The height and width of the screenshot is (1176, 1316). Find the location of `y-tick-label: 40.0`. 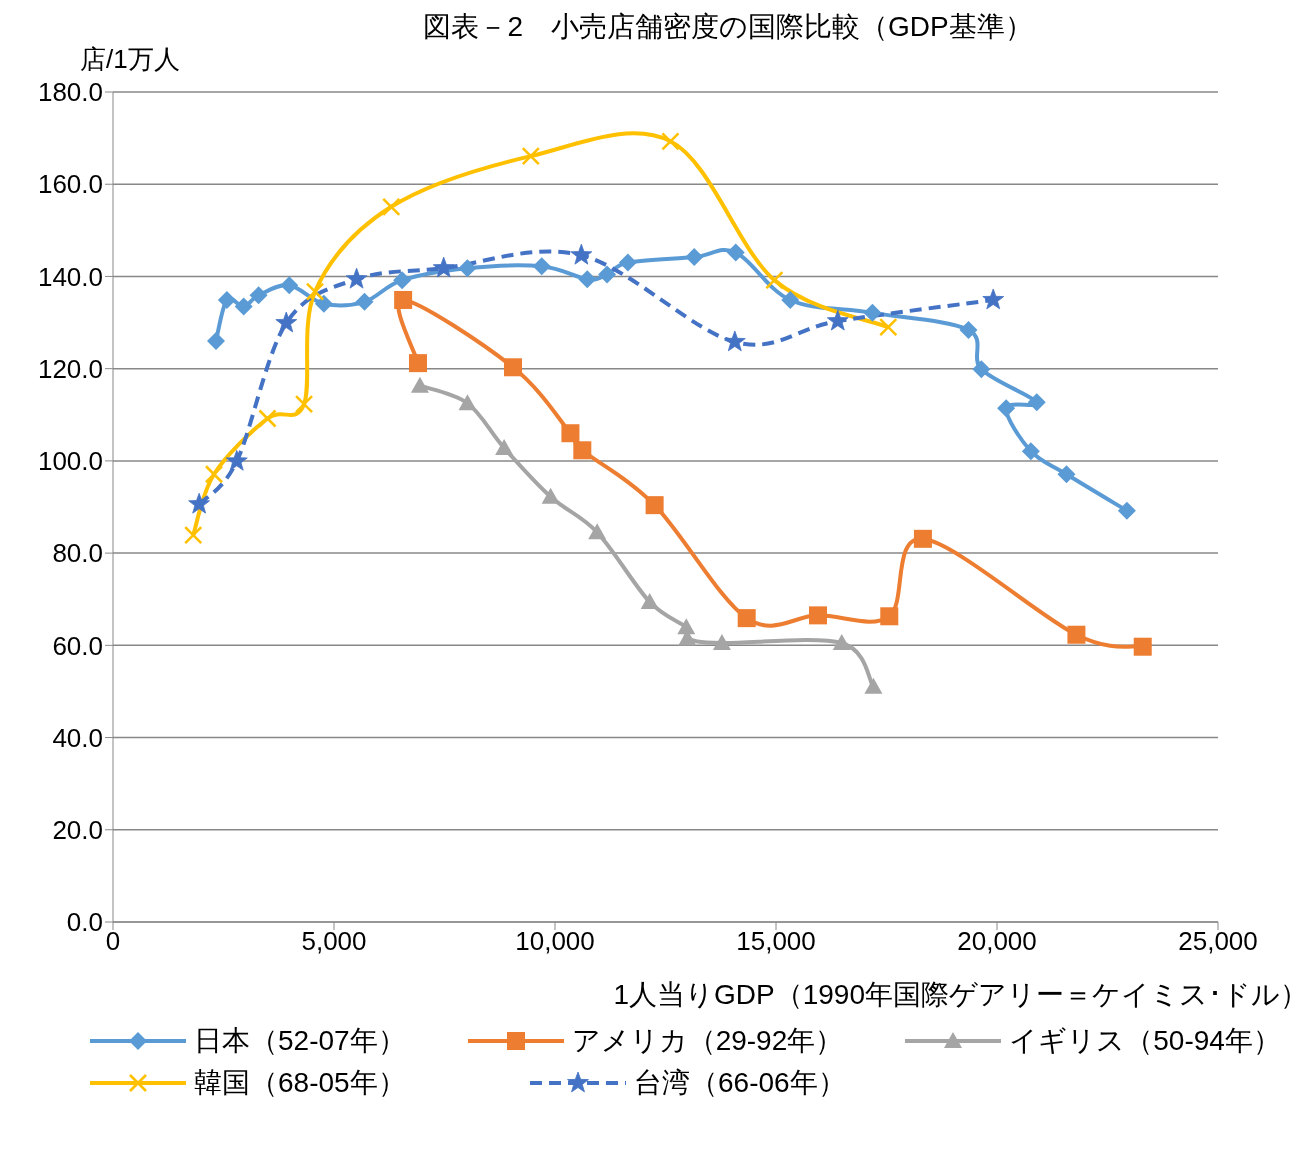

y-tick-label: 40.0 is located at coordinates (77, 737).